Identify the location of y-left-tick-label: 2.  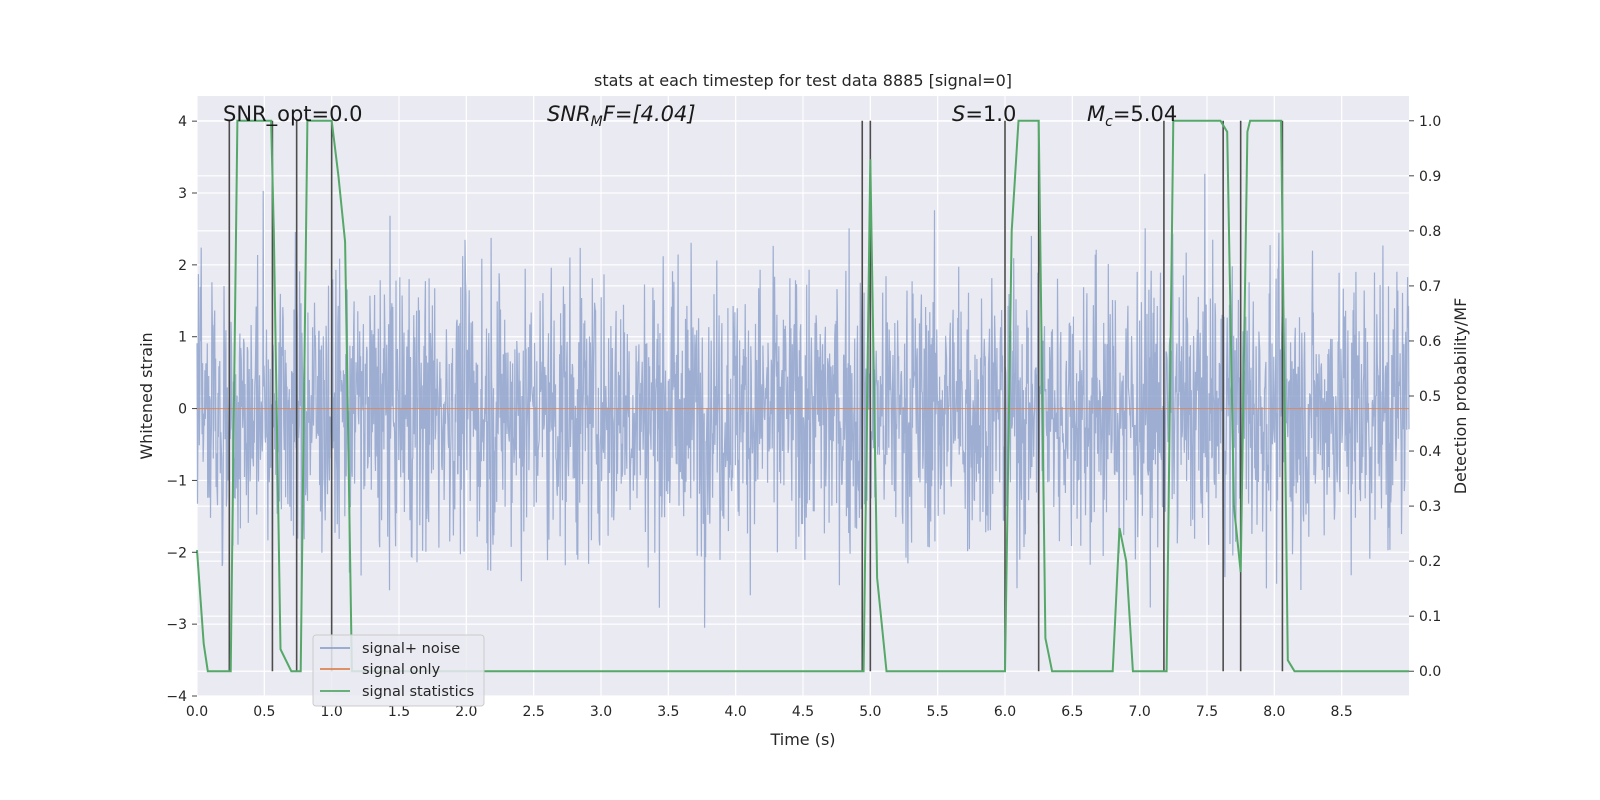
(182, 266).